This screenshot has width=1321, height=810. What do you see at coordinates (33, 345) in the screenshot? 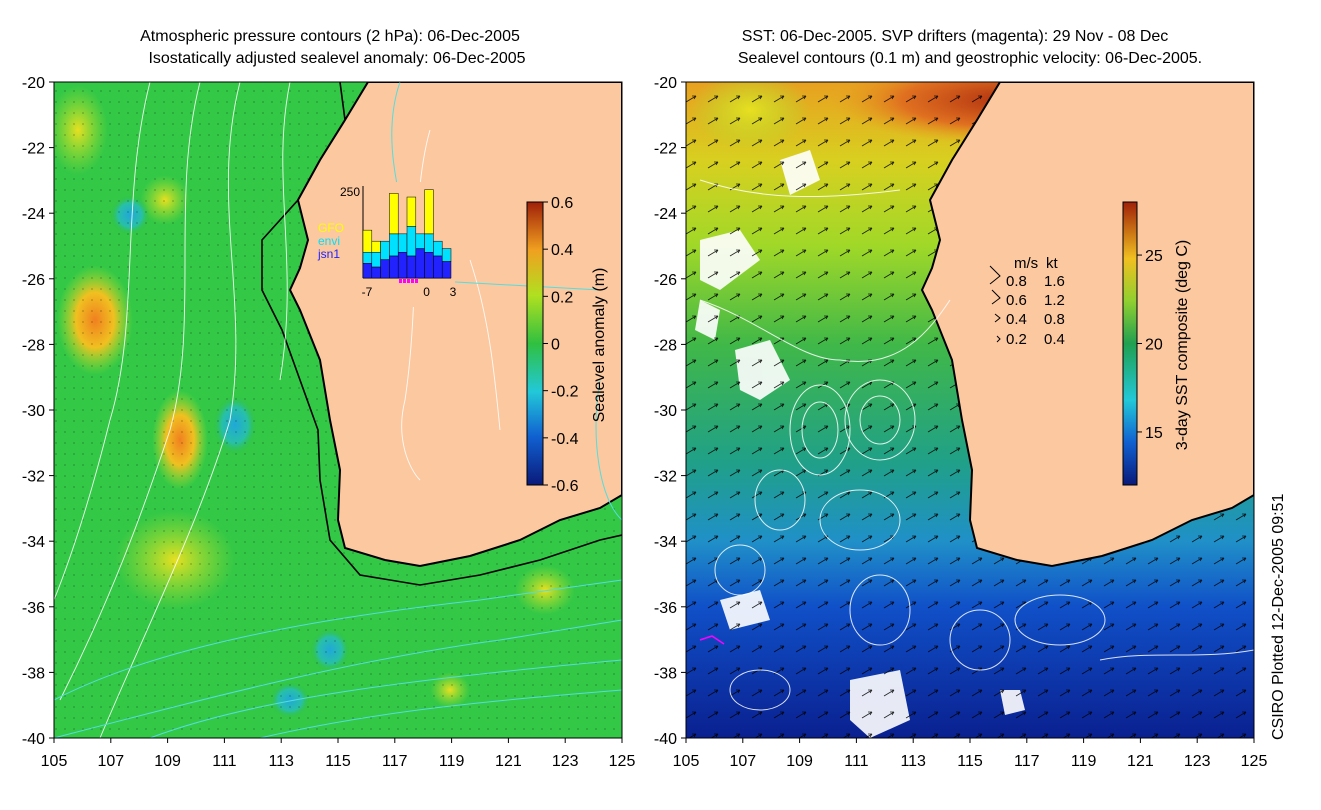
I see `left-lat-label: -28` at bounding box center [33, 345].